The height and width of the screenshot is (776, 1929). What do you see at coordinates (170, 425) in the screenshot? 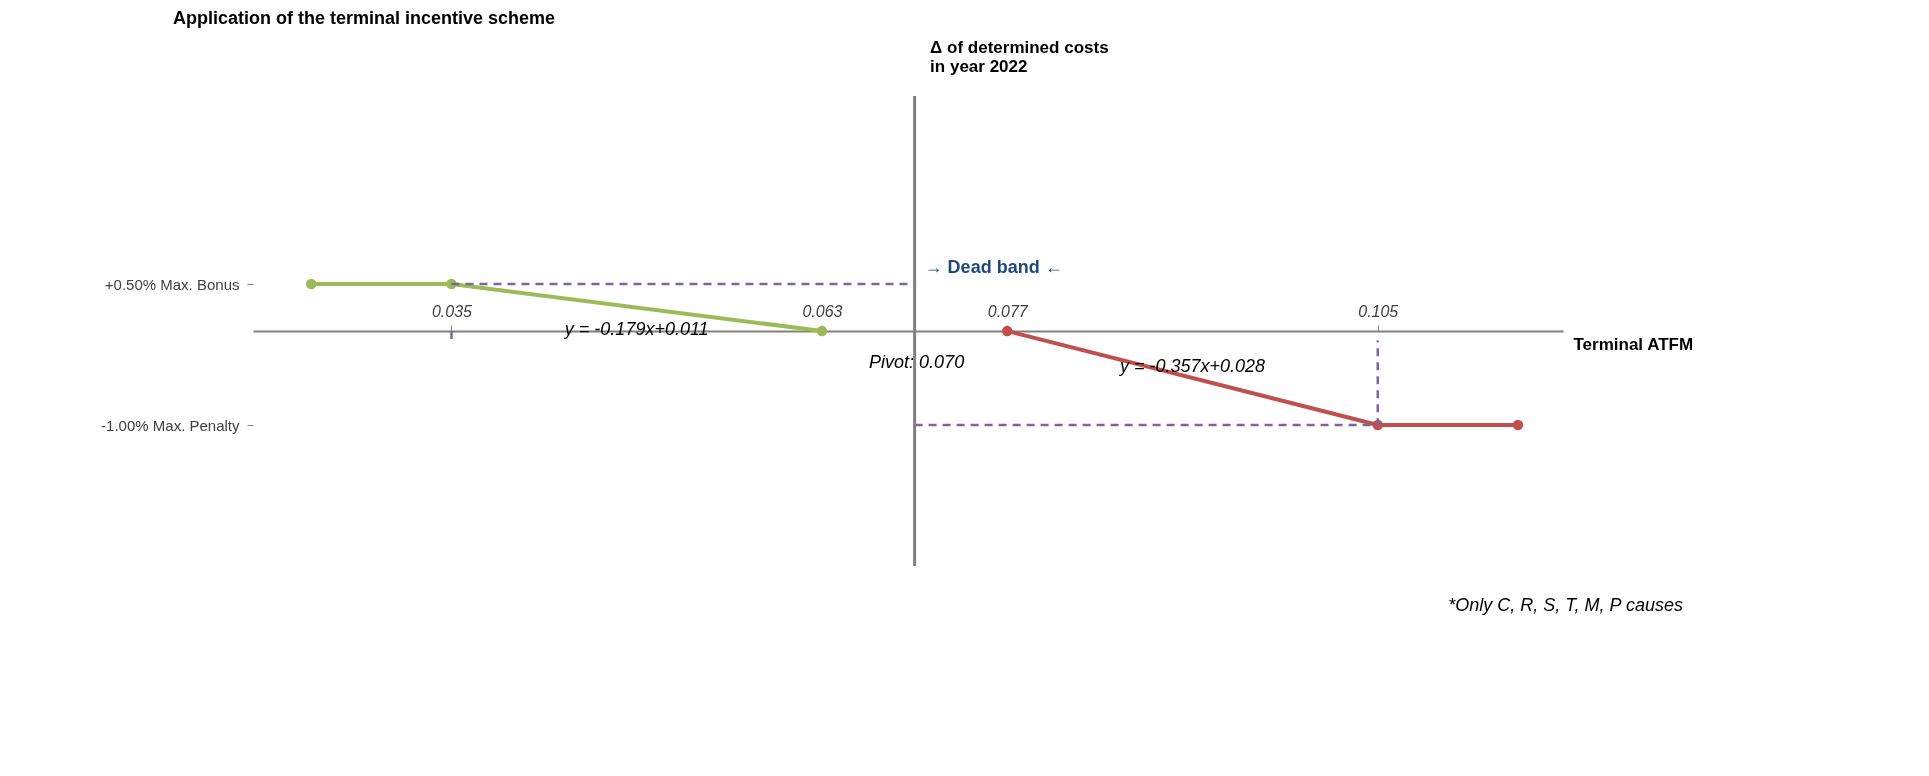
I see `y-tick-label: -1.00% Max. Penalty` at bounding box center [170, 425].